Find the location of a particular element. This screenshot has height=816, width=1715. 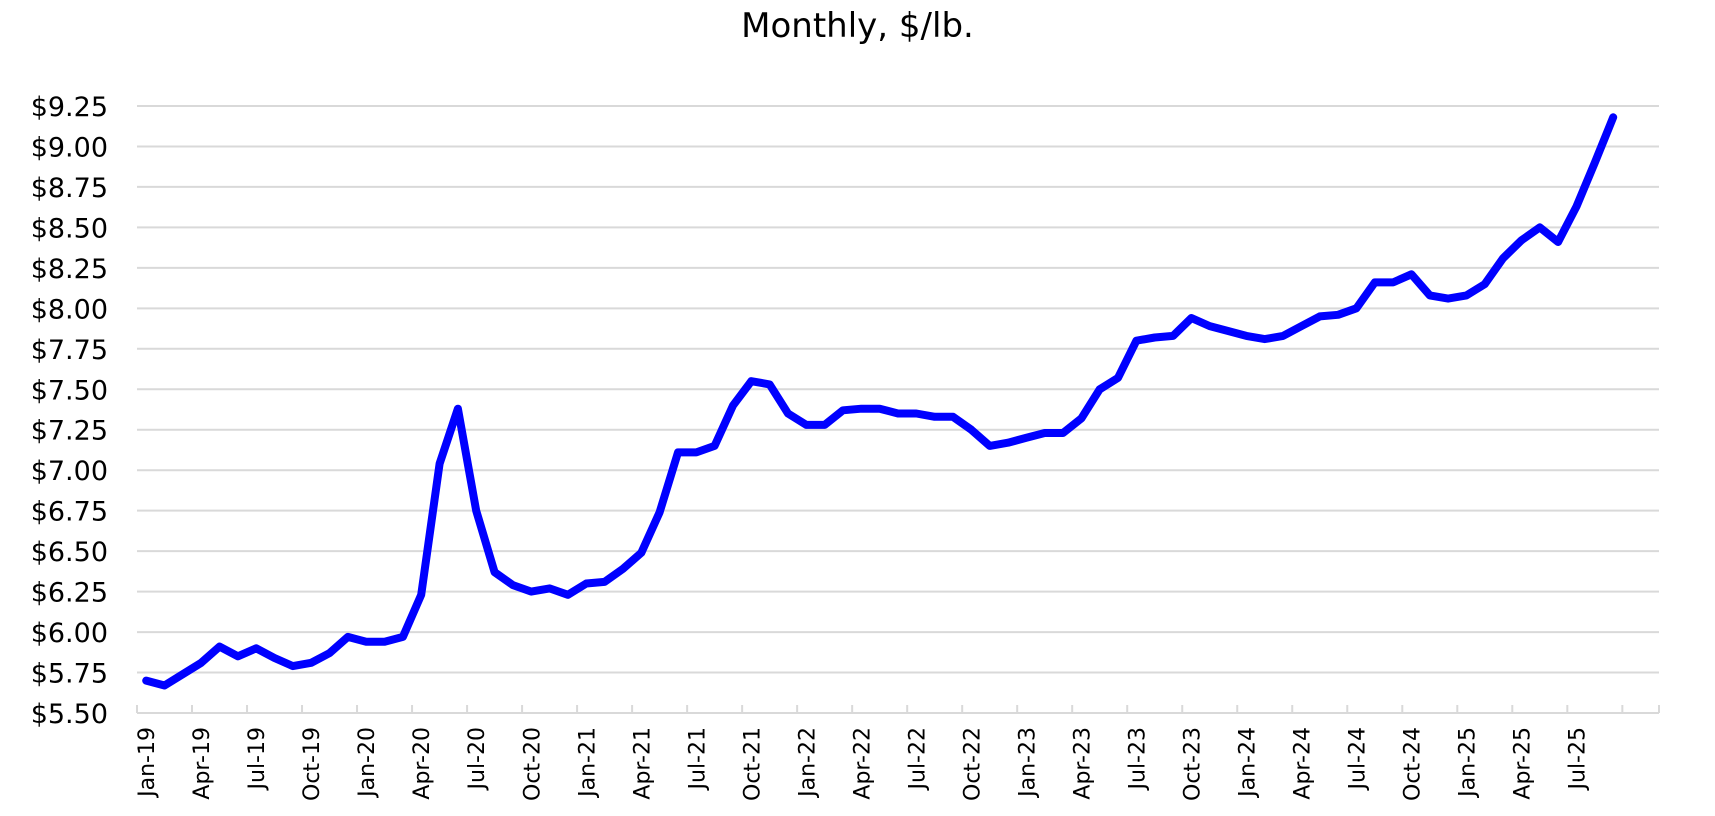

x-tick-label: Apr-24 is located at coordinates (1302, 763).